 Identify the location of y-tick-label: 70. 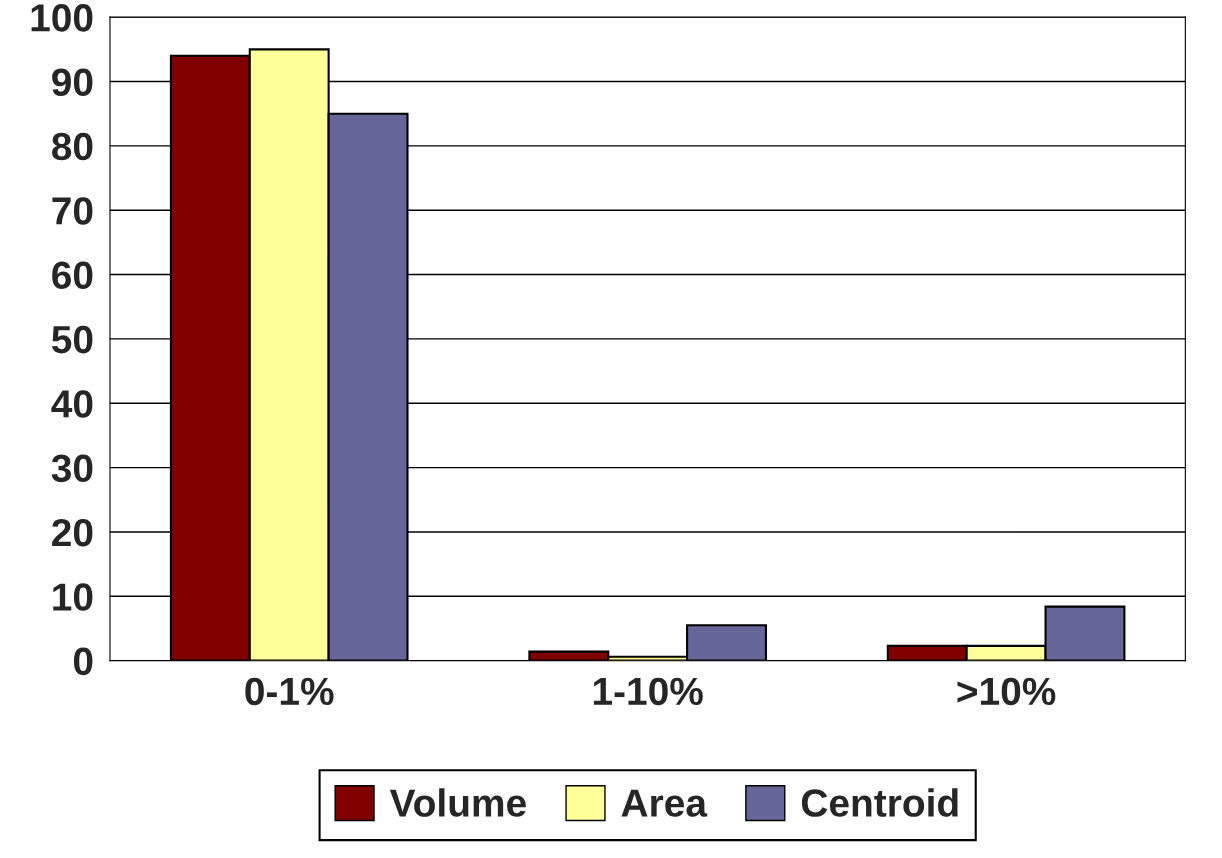
(72, 211).